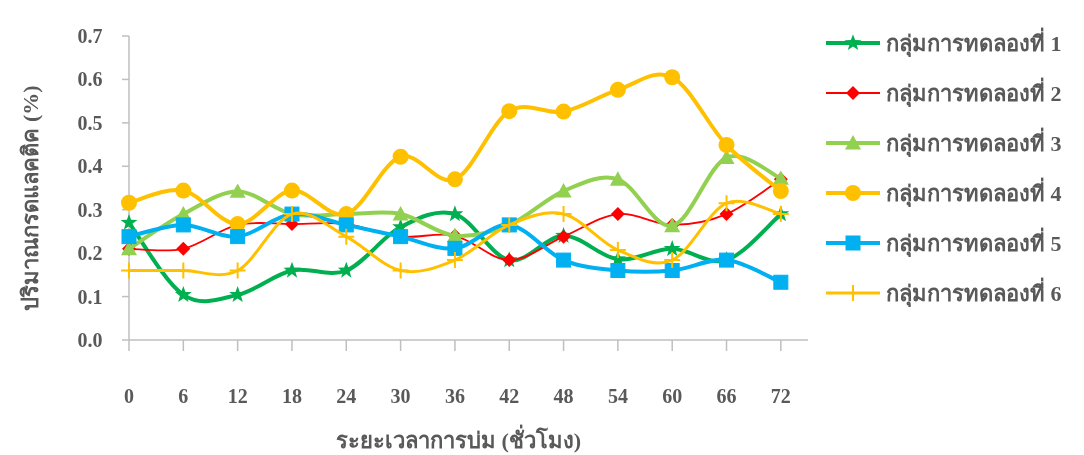 The width and height of the screenshot is (1084, 455). I want to click on x-tick-label: 0, so click(129, 396).